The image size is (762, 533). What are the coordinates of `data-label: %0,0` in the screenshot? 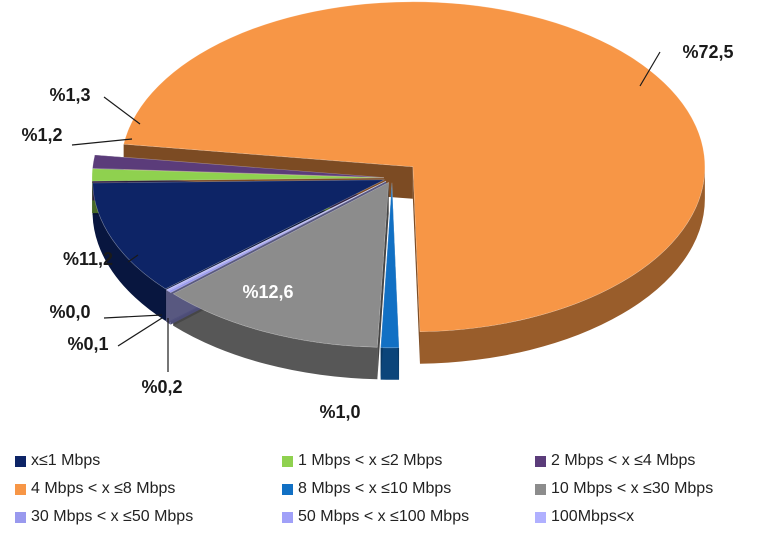 It's located at (69, 312).